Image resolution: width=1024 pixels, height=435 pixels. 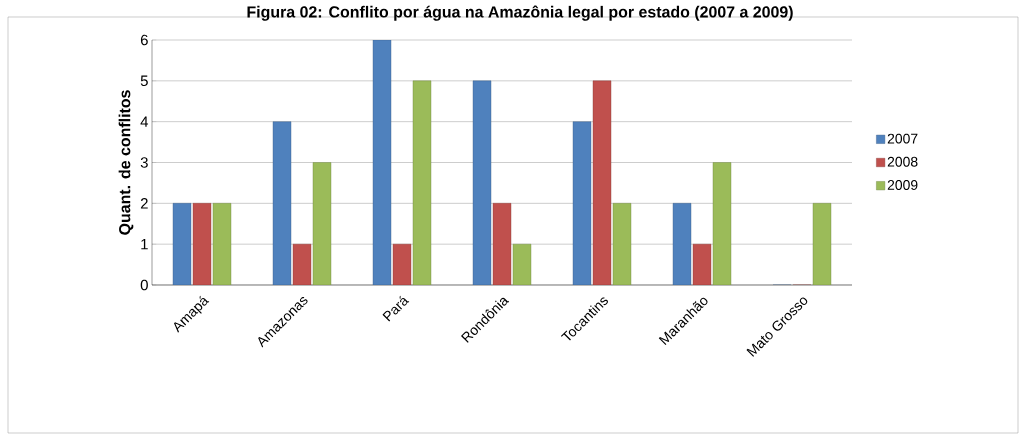 I want to click on y-tick-label: 3, so click(x=144, y=162).